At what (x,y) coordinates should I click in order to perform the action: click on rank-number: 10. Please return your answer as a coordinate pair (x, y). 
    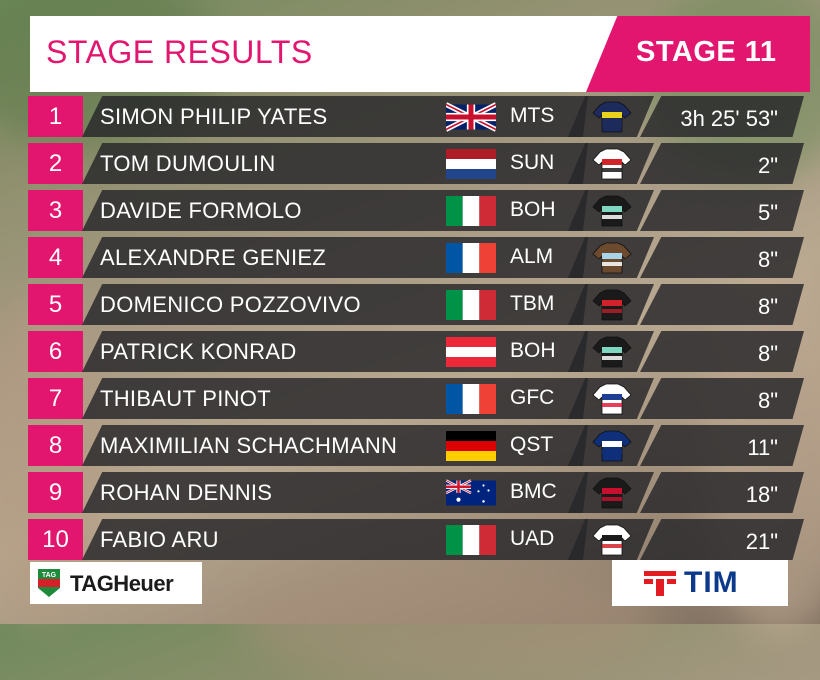
    Looking at the image, I should click on (55, 539).